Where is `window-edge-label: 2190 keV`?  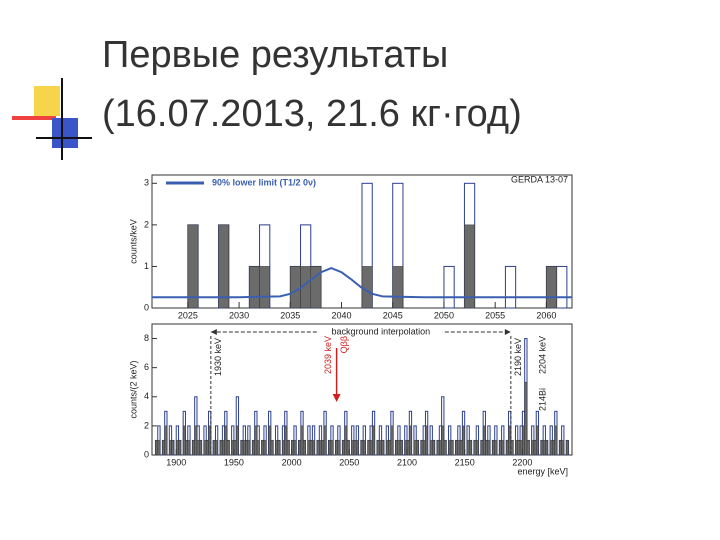
window-edge-label: 2190 keV is located at coordinates (518, 357).